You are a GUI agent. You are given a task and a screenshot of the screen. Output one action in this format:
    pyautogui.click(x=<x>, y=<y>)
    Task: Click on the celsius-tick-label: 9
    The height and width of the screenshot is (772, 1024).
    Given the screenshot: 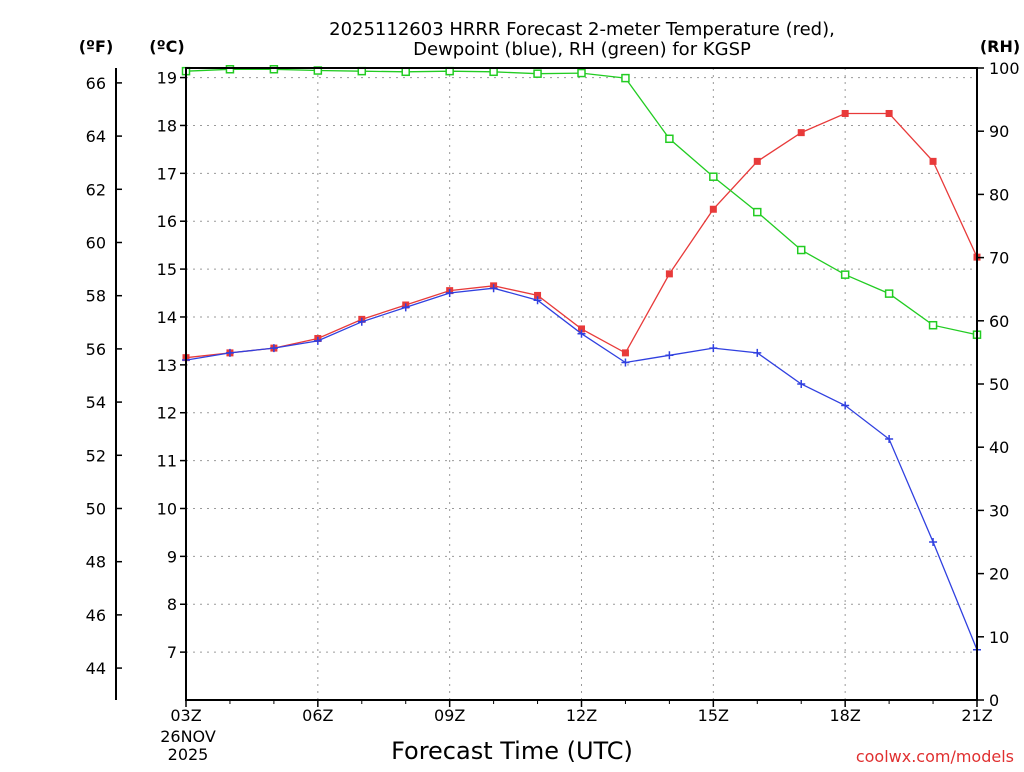 What is the action you would take?
    pyautogui.click(x=172, y=556)
    